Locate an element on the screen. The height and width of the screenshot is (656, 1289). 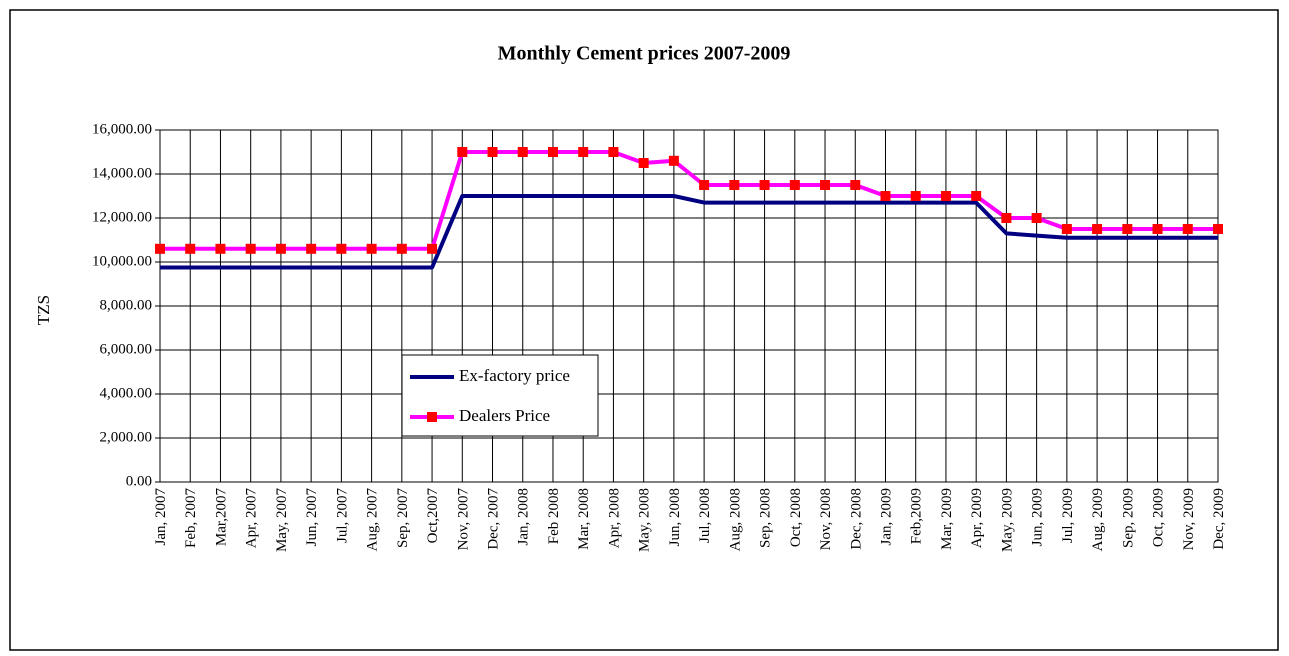
y-tick-label: 16,000.00 is located at coordinates (122, 129).